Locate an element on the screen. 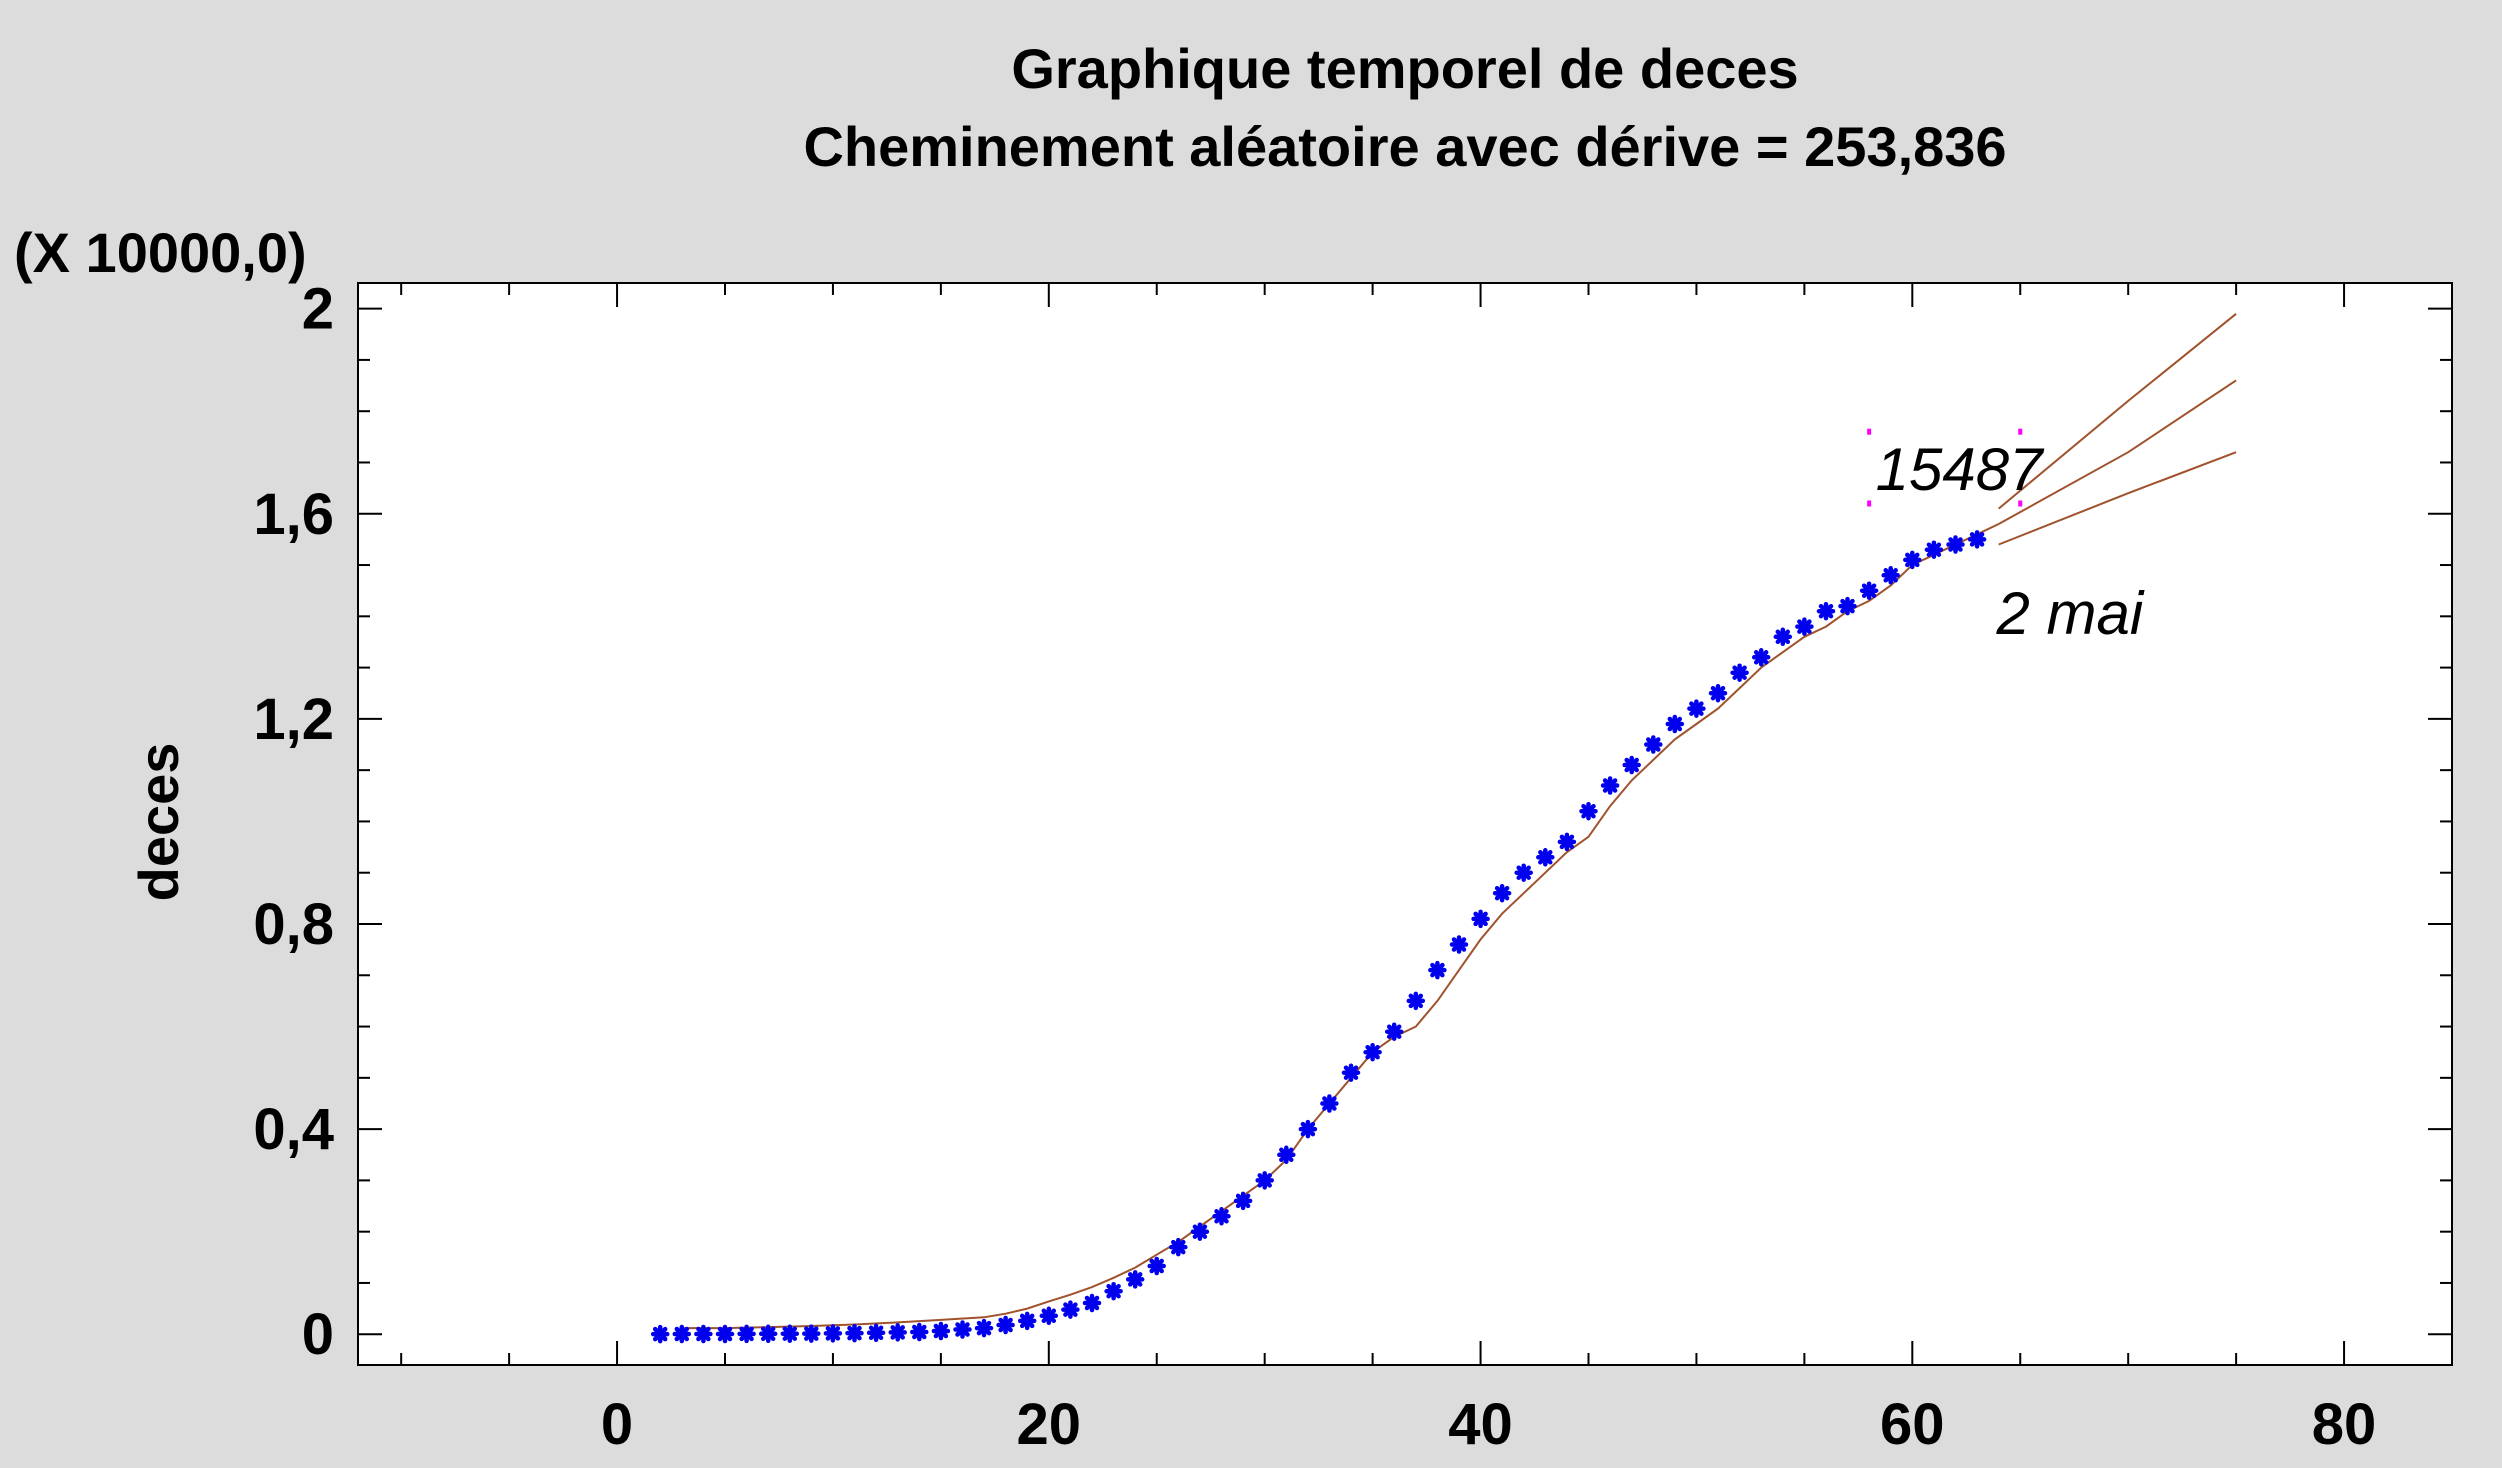  annotation-label: 15487 is located at coordinates (1960, 469).